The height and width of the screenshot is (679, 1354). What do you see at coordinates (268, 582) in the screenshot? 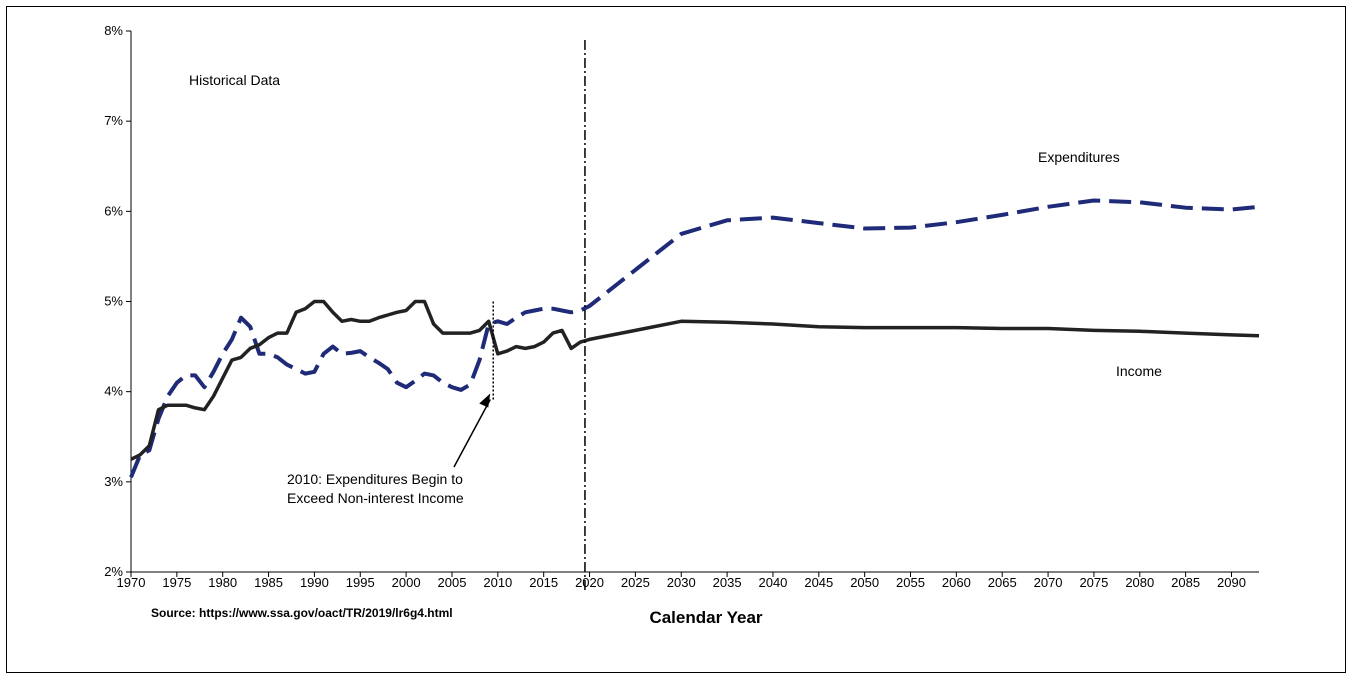
I see `x-tick-label: 1985` at bounding box center [268, 582].